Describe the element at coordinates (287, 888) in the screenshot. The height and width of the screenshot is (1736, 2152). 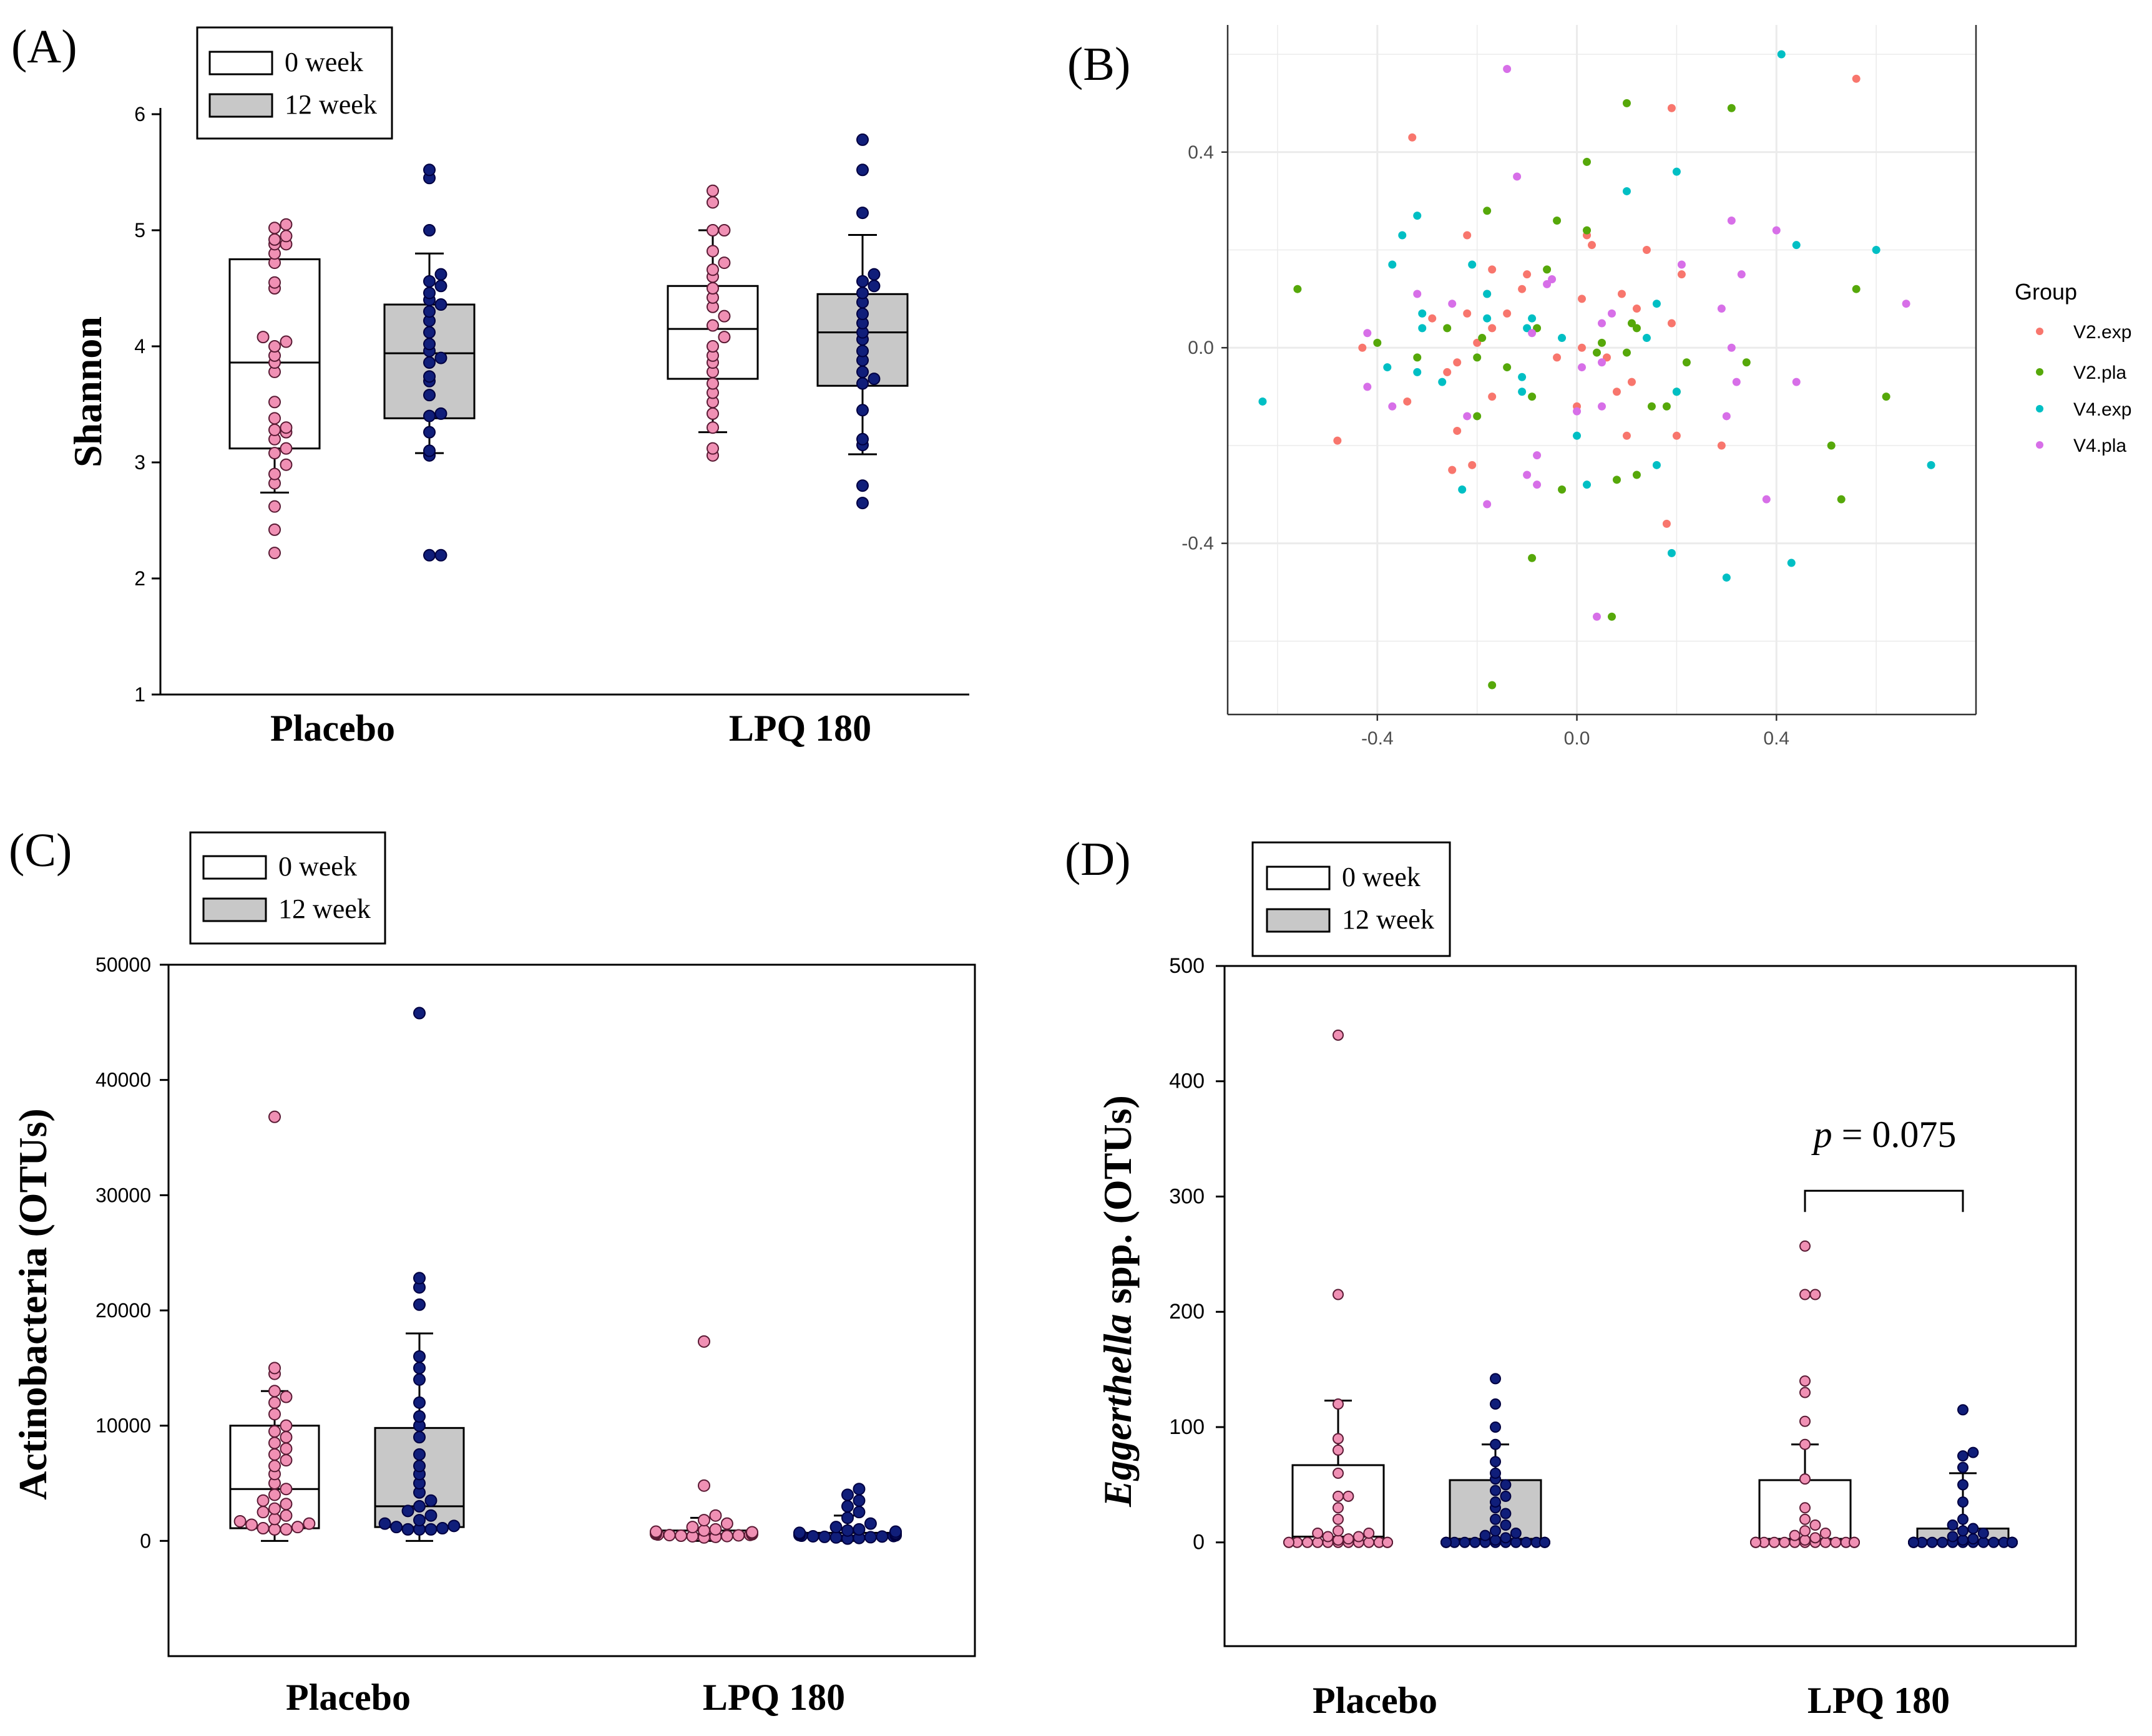
I see `legend-box-c` at that location.